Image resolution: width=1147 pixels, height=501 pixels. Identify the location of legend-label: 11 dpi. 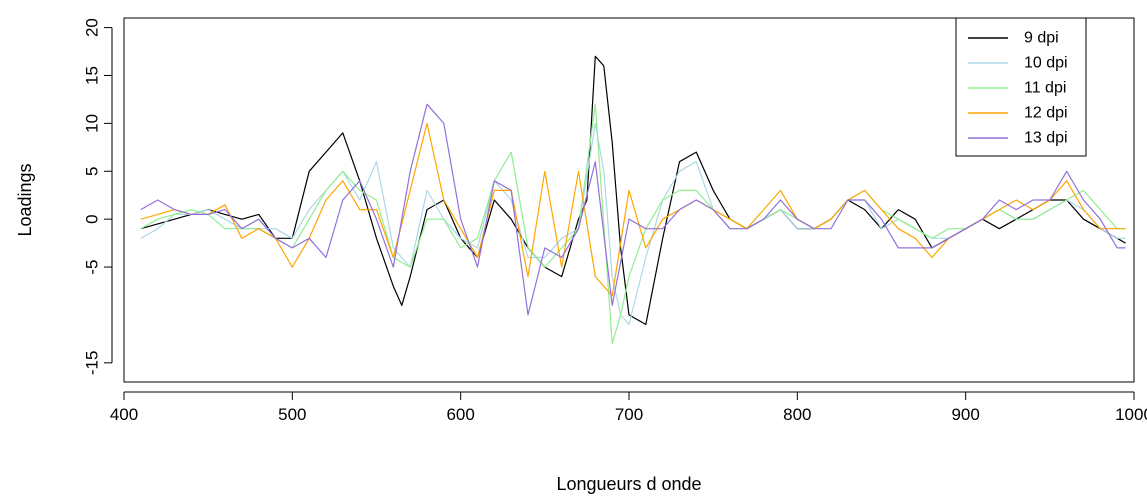
(1045, 88).